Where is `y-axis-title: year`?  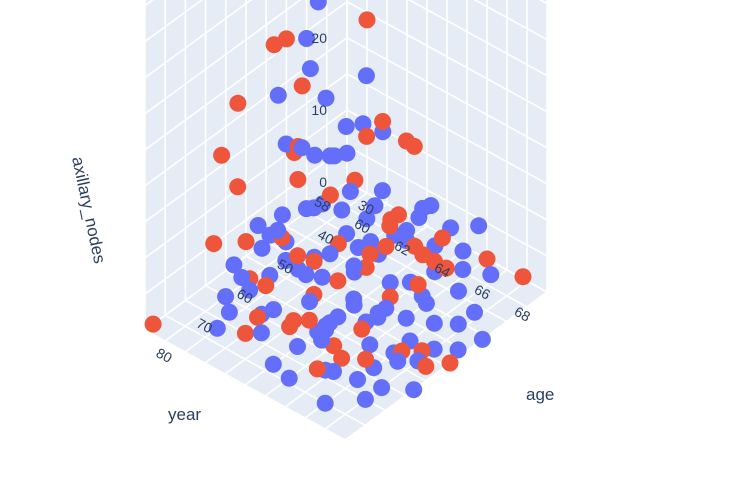 y-axis-title: year is located at coordinates (184, 414).